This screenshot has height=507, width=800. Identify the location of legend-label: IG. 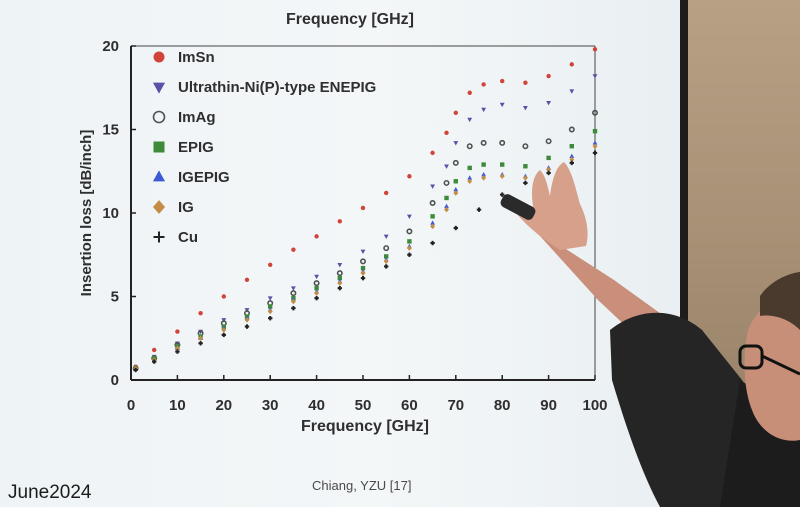
(186, 207).